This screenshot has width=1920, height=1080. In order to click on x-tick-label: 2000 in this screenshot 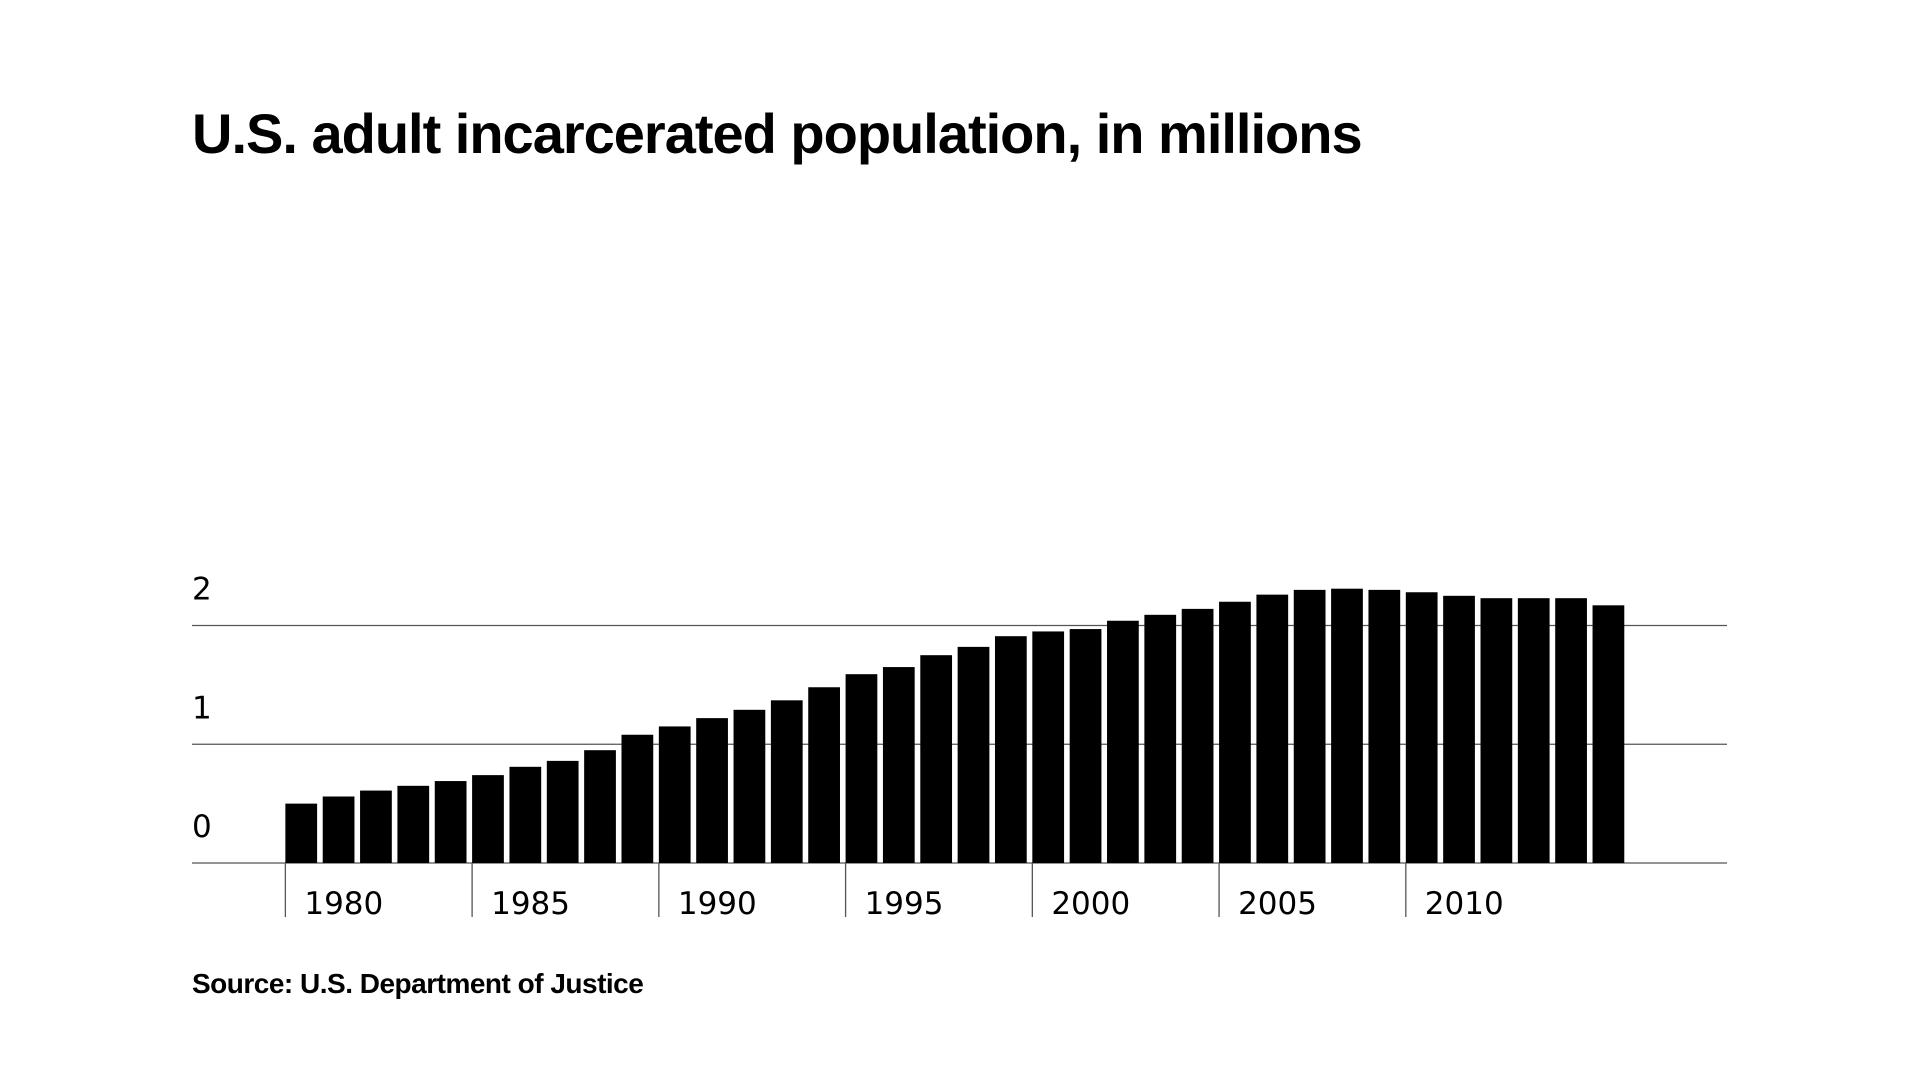, I will do `click(1090, 904)`.